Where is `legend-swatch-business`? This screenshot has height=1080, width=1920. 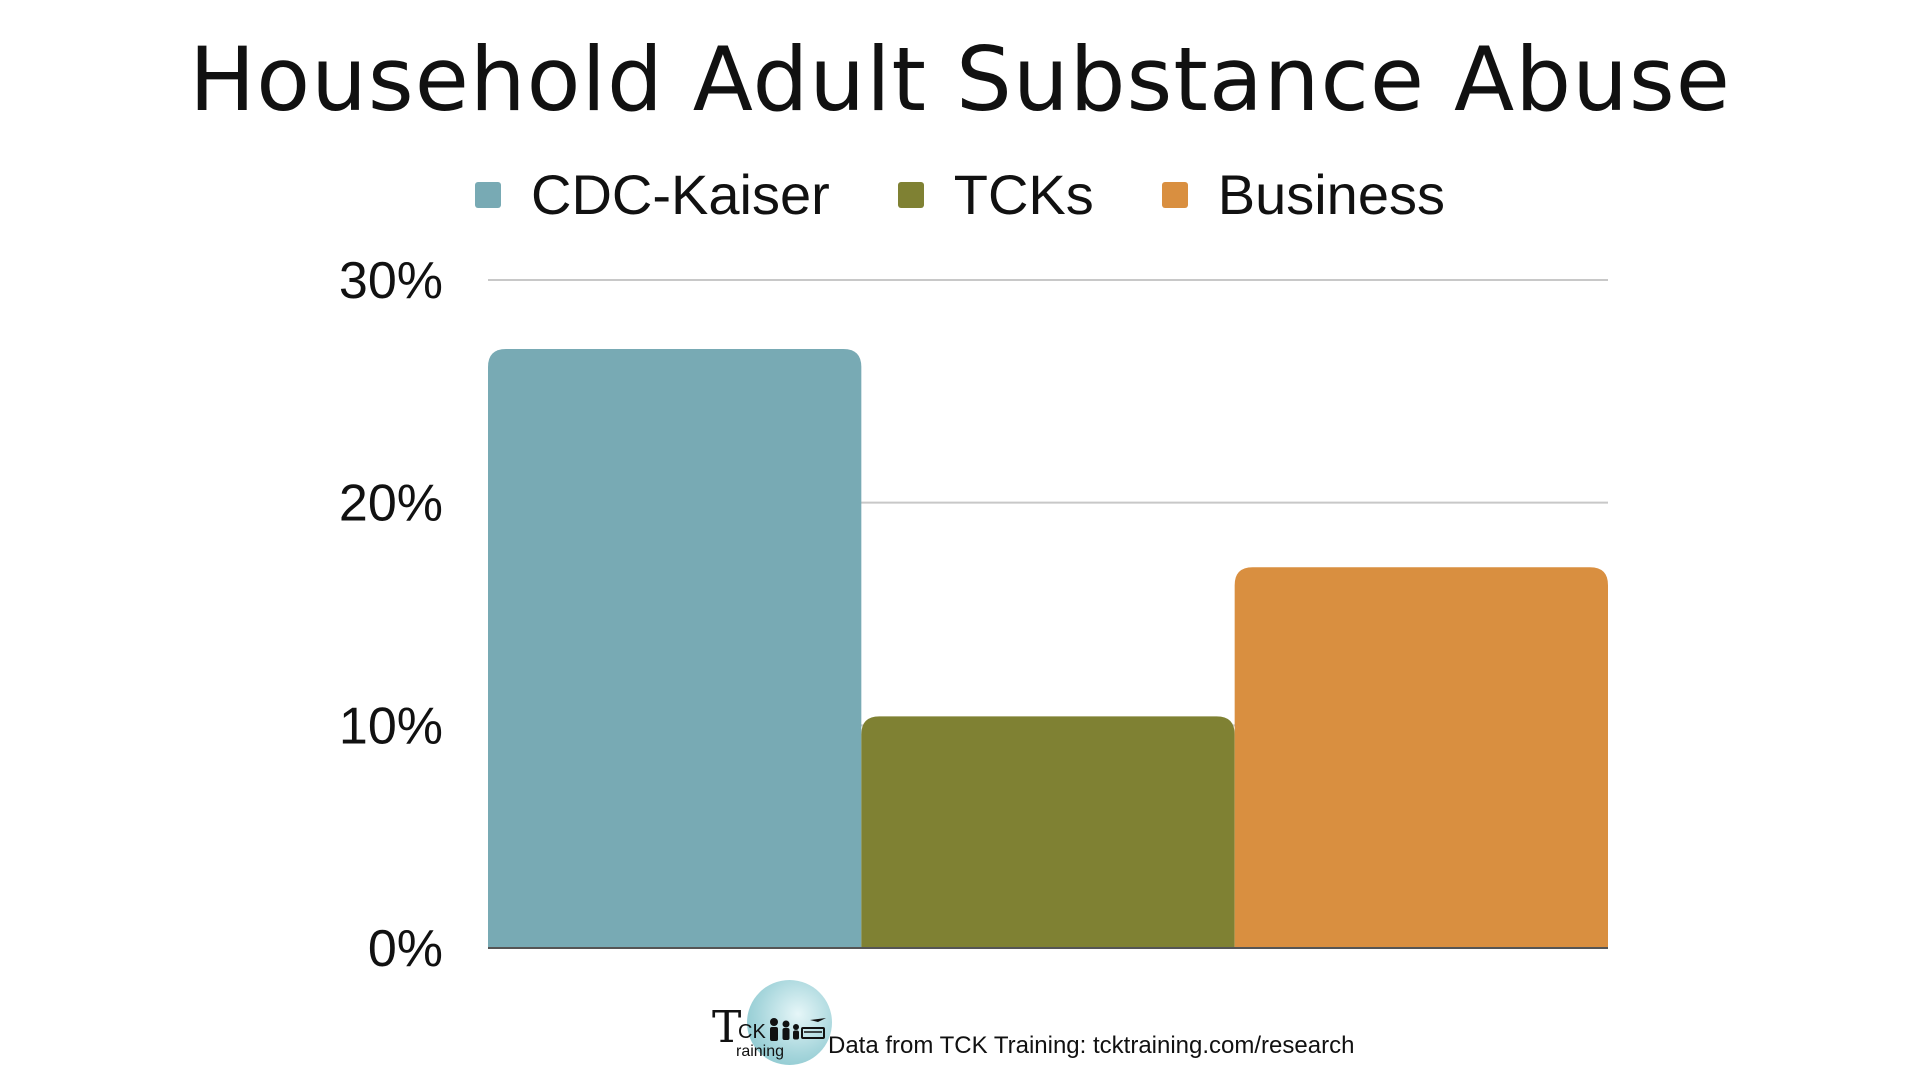
legend-swatch-business is located at coordinates (1174, 194).